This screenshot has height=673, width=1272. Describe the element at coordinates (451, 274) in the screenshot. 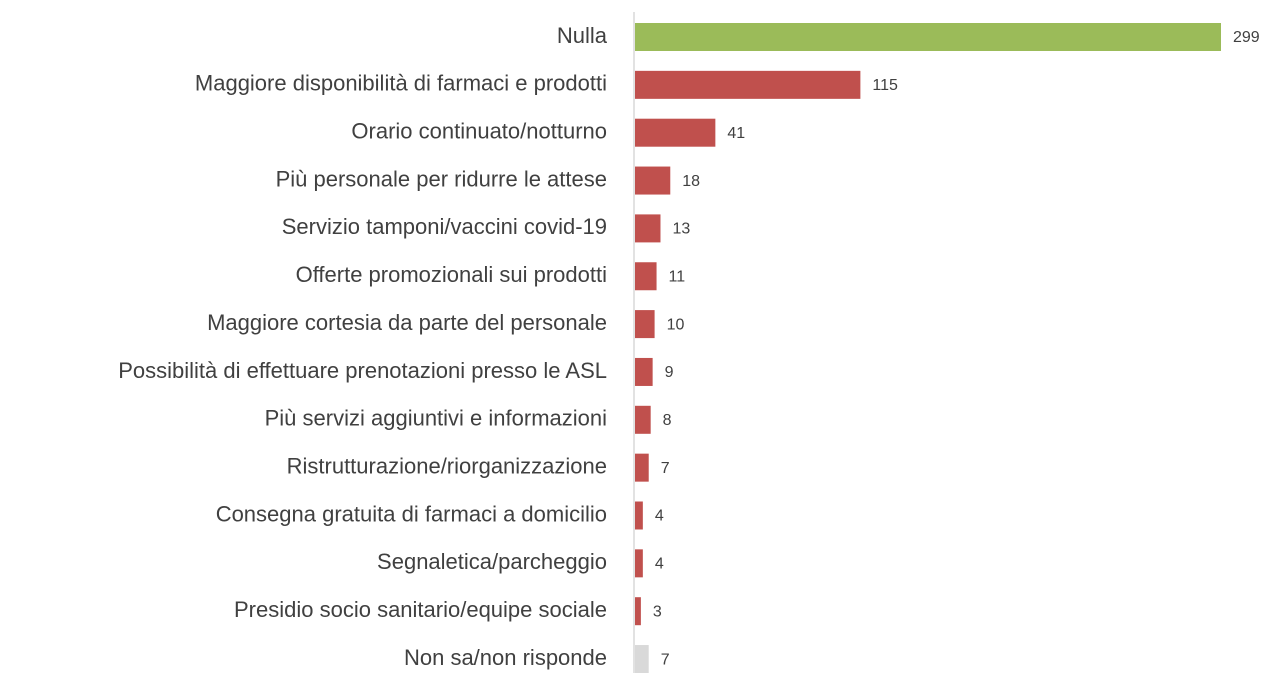

I see `category-label: Offerte promozionali sui prodotti` at that location.